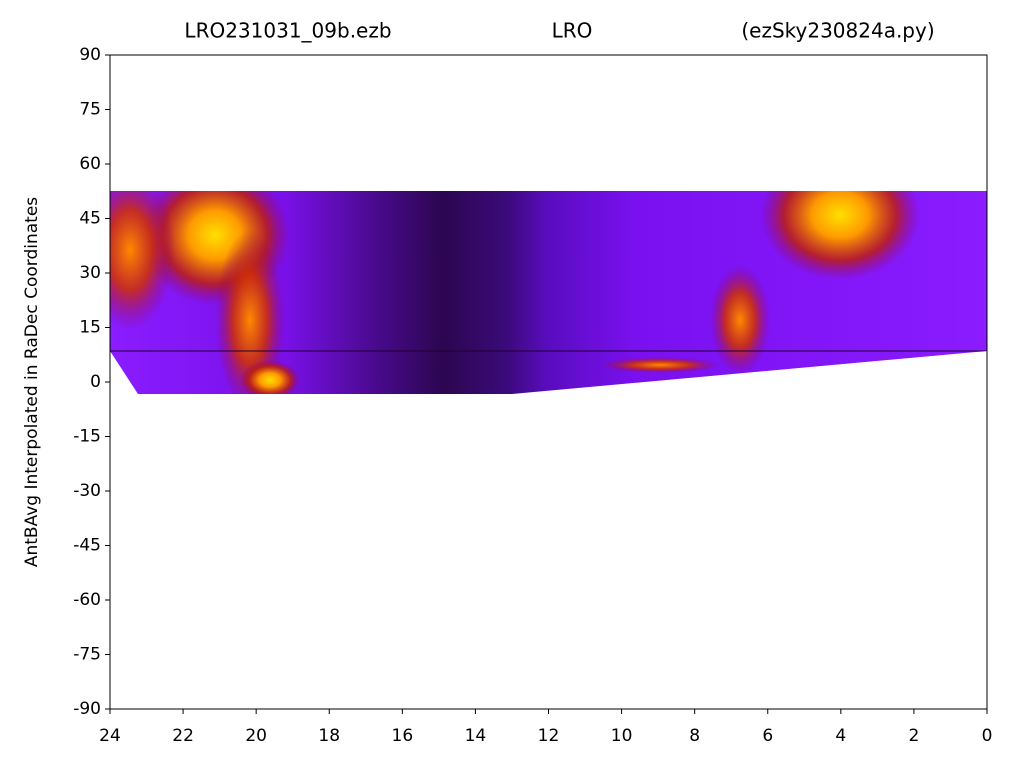 The image size is (1024, 768). Describe the element at coordinates (987, 736) in the screenshot. I see `x-tick-label: 0` at that location.